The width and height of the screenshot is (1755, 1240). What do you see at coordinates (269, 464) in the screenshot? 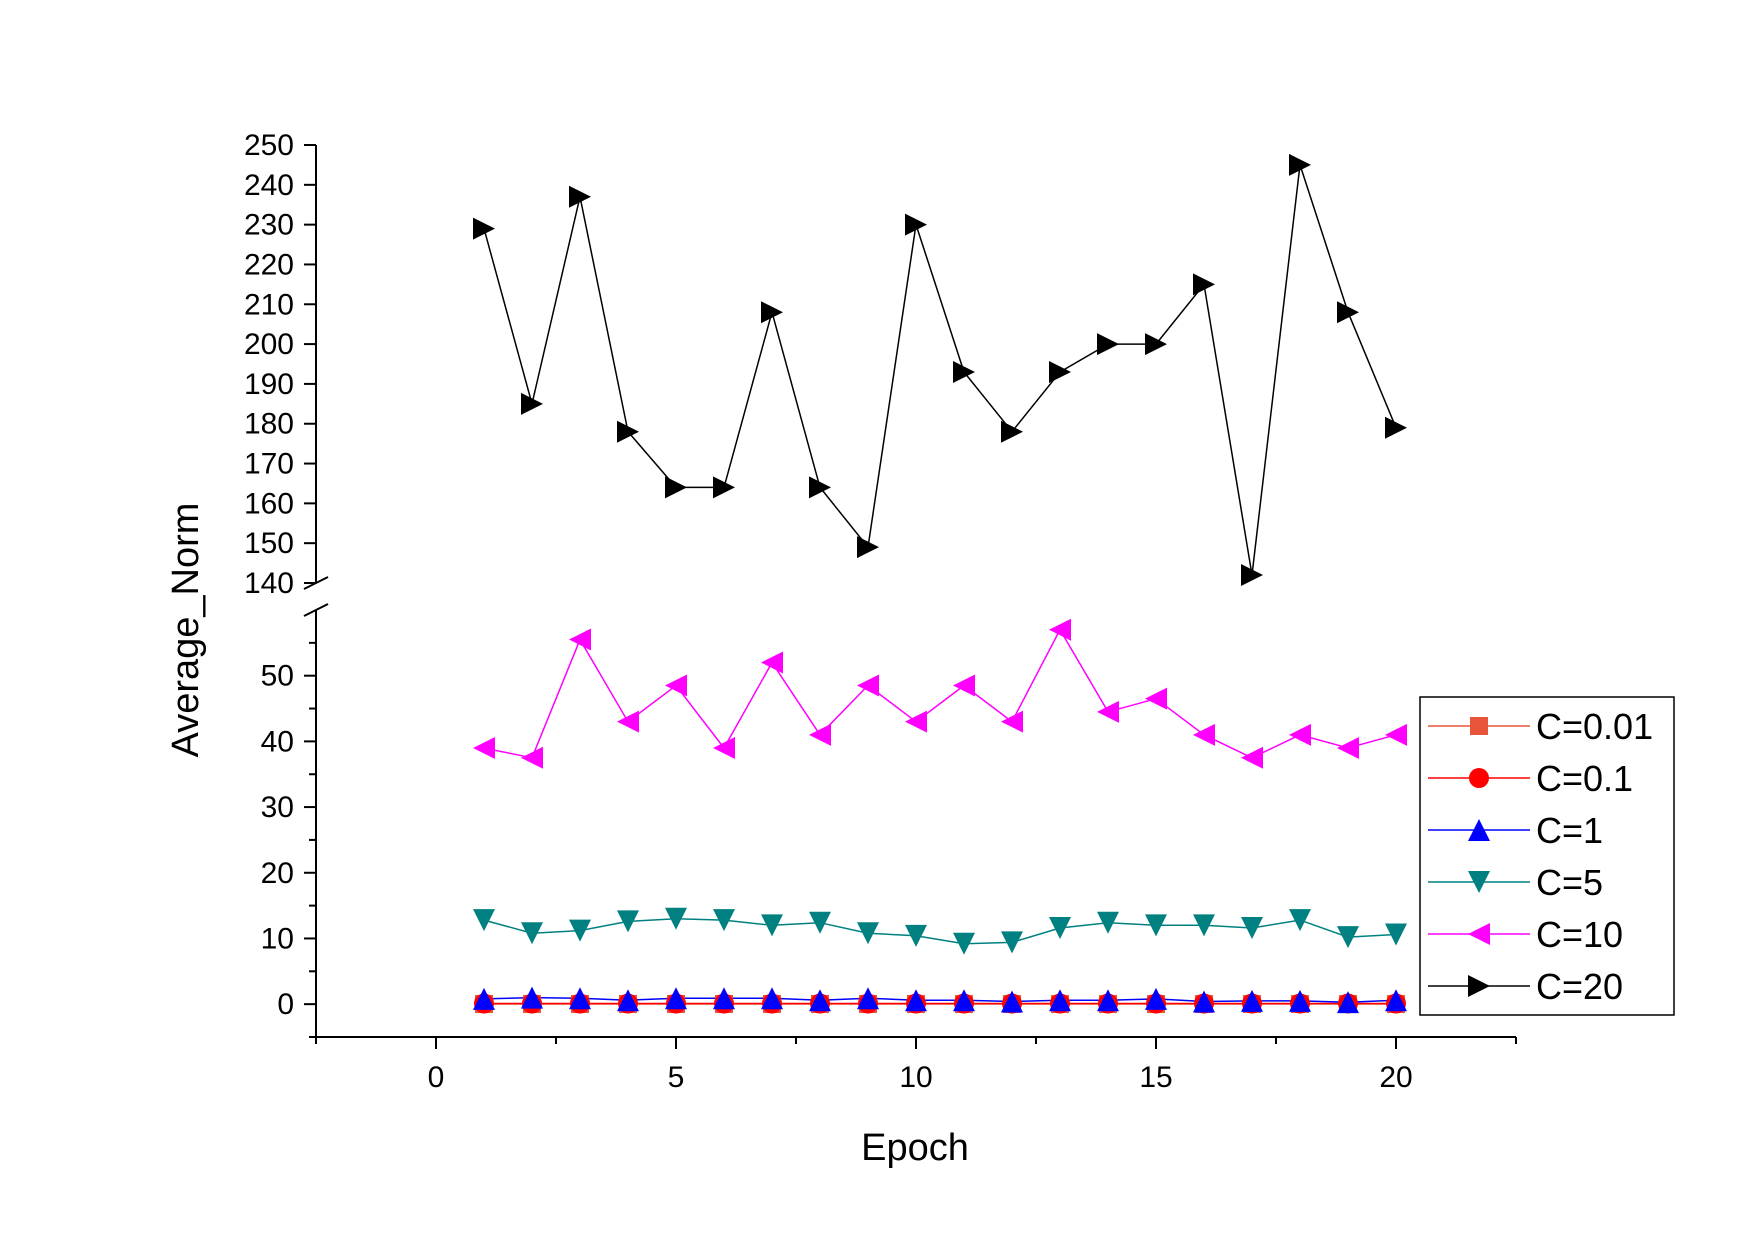
I see `y-tick-label: 170` at bounding box center [269, 464].